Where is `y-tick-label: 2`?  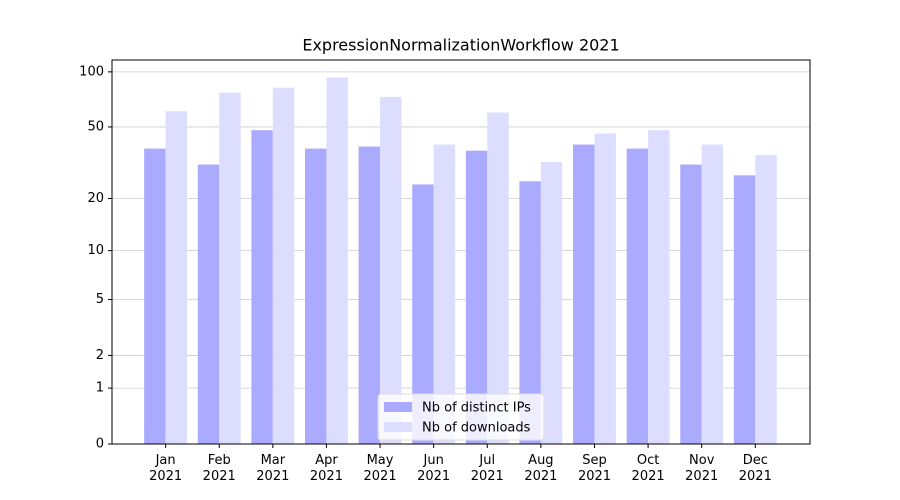 y-tick-label: 2 is located at coordinates (100, 355).